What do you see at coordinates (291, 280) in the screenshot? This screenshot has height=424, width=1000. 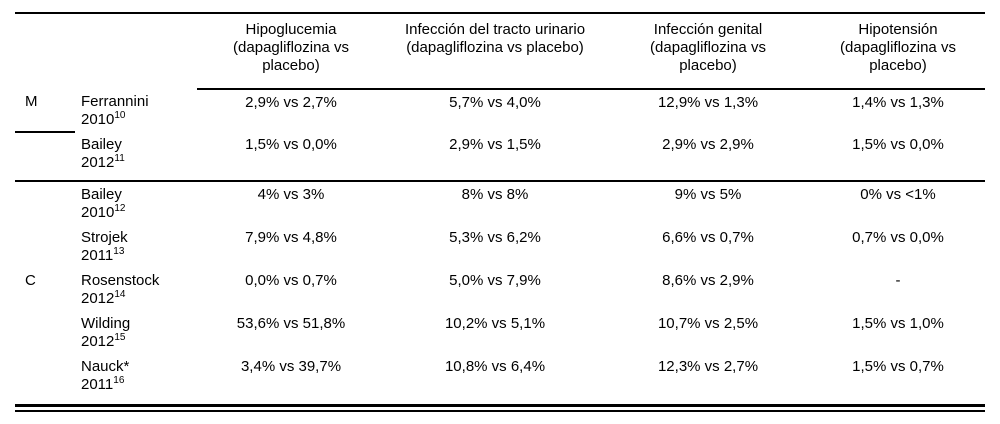 I see `value-cell-hipoglucemia: 0,0% vs 0,7%` at bounding box center [291, 280].